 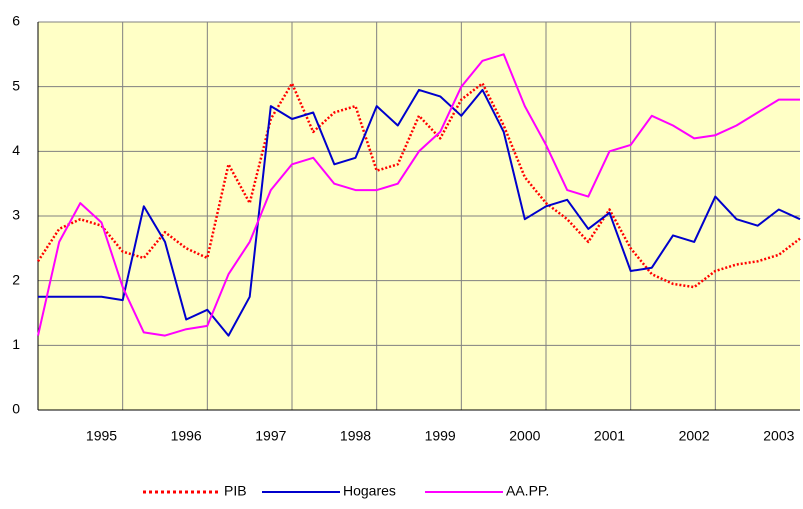 What do you see at coordinates (235, 491) in the screenshot?
I see `legend-label: PIB` at bounding box center [235, 491].